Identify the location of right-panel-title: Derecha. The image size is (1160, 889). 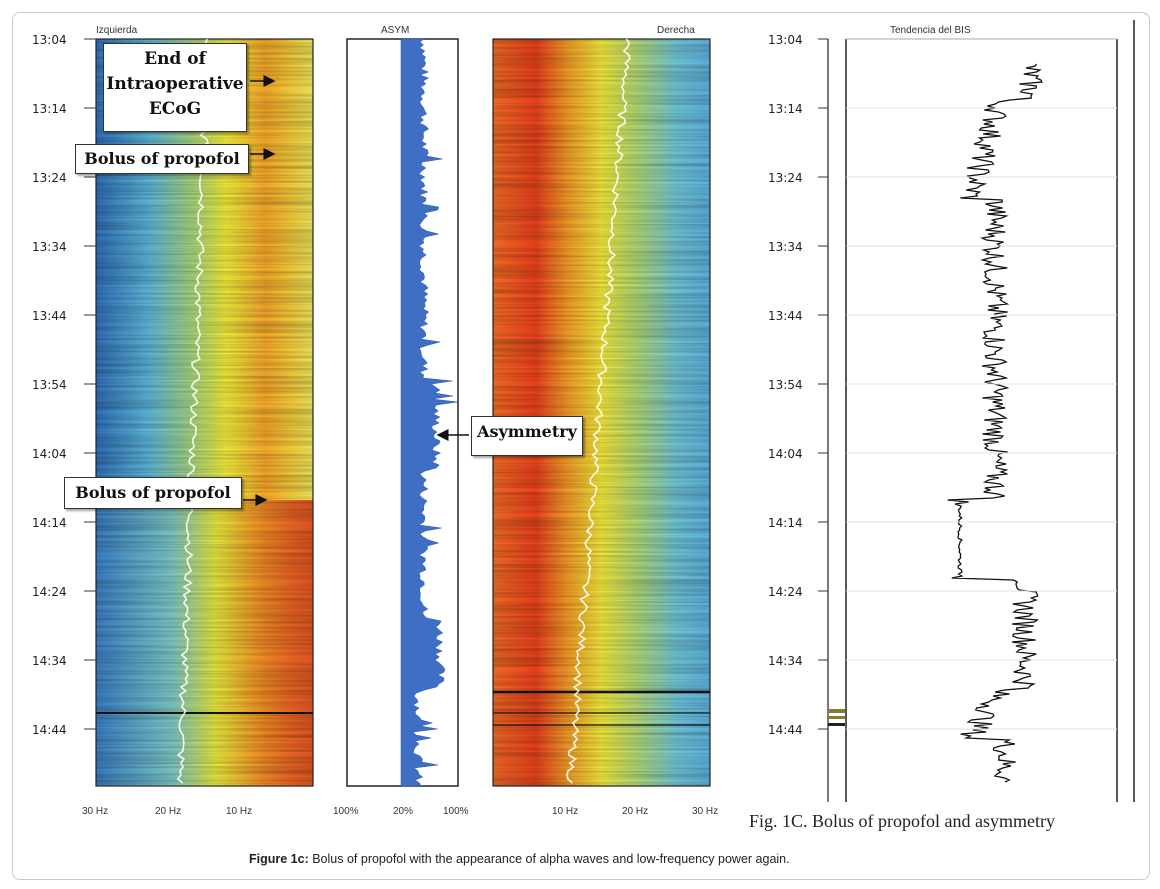
(676, 30).